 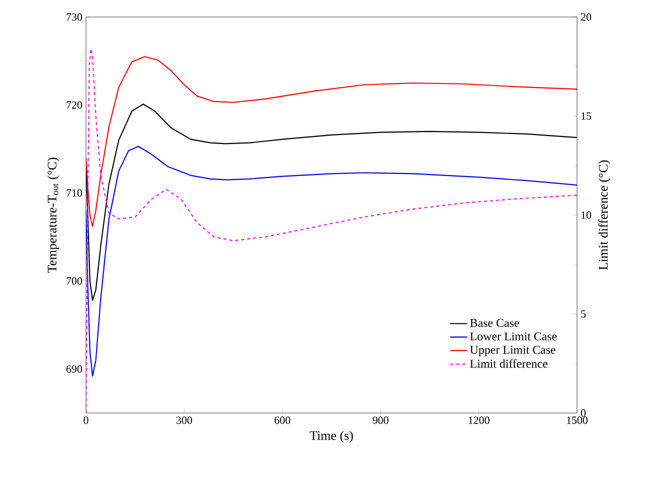 I want to click on x-tick-label: 0, so click(x=86, y=420).